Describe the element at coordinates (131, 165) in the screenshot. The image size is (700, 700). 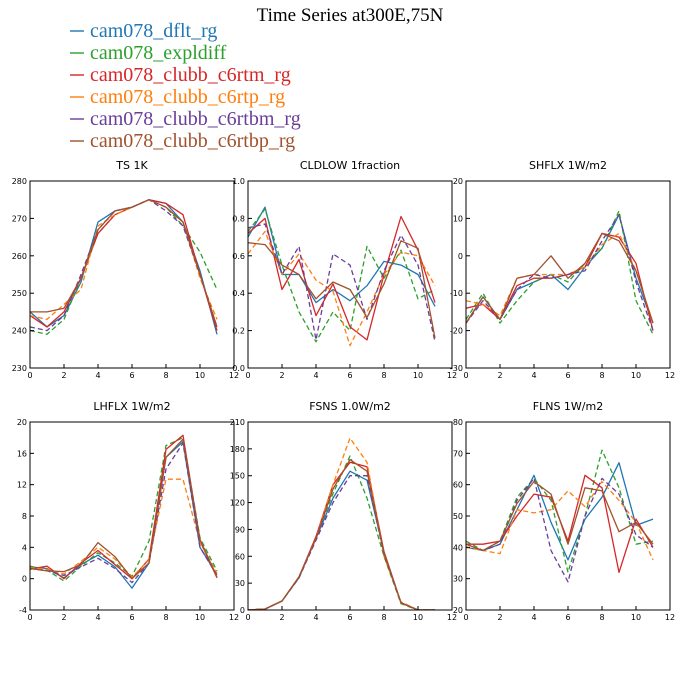
I see `panel-title: TS 1K` at that location.